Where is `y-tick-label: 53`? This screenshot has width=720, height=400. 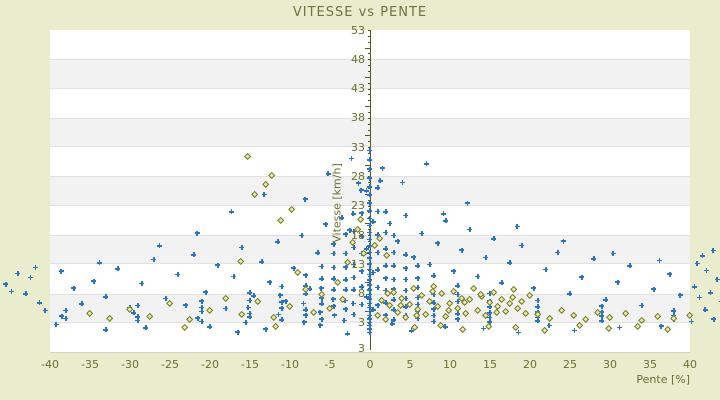
y-tick-label: 53 is located at coordinates (358, 30).